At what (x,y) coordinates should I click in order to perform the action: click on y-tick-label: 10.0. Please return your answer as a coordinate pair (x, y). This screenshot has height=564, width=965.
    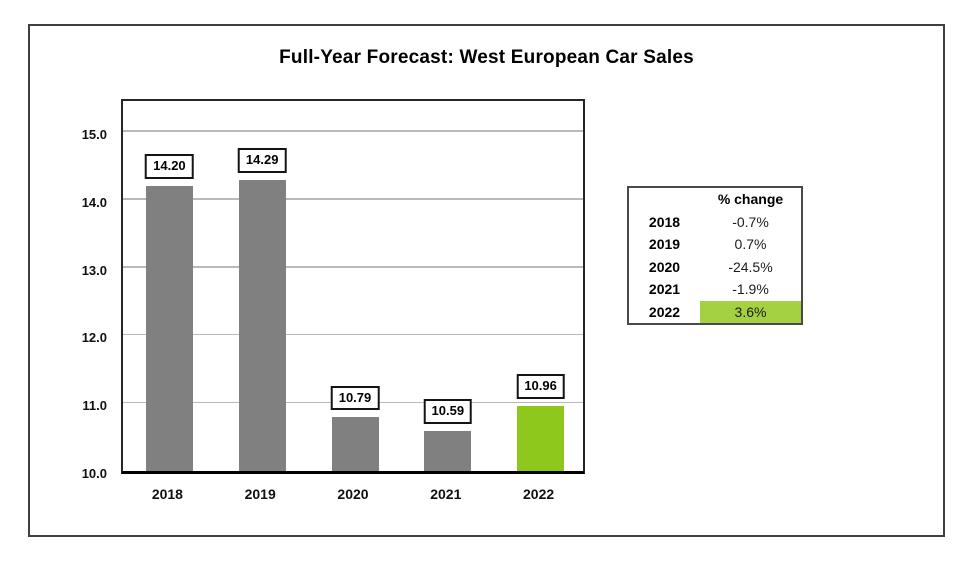
    Looking at the image, I should click on (94, 473).